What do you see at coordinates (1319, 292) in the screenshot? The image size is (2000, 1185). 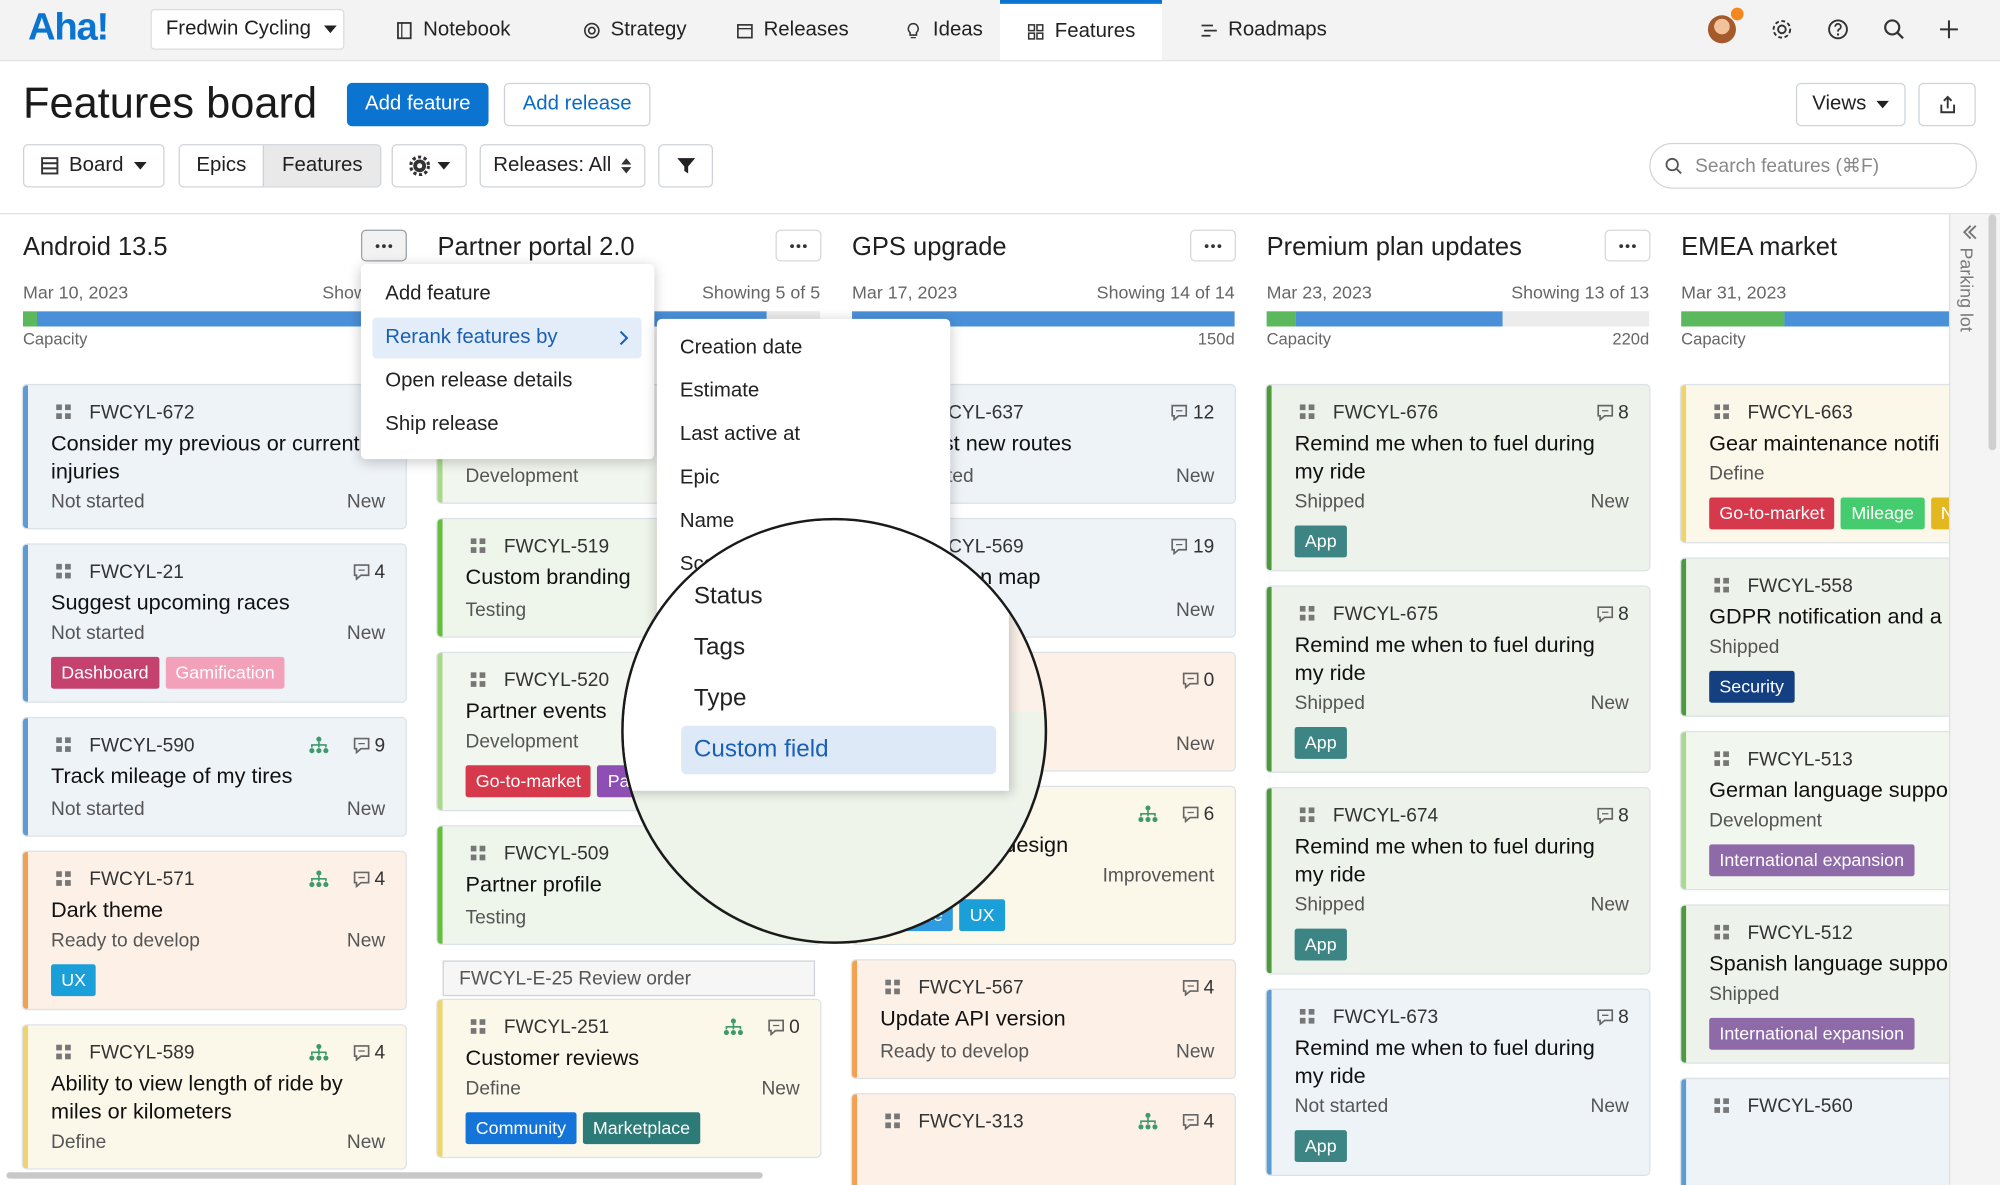 I see `release-date: Mar 23, 2023` at bounding box center [1319, 292].